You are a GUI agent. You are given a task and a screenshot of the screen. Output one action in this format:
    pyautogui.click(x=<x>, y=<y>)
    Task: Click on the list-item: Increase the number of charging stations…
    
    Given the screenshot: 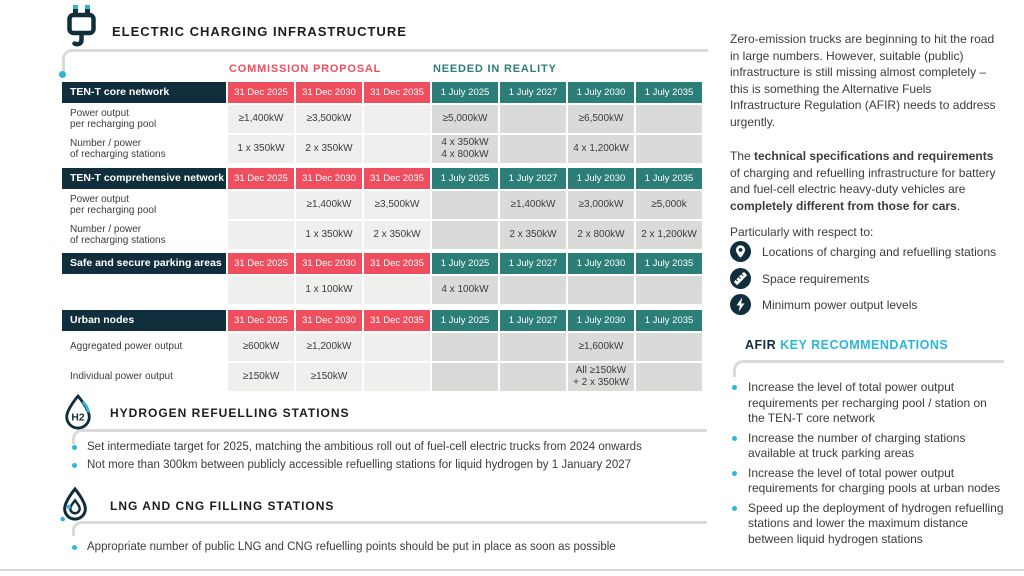 What is the action you would take?
    pyautogui.click(x=868, y=446)
    